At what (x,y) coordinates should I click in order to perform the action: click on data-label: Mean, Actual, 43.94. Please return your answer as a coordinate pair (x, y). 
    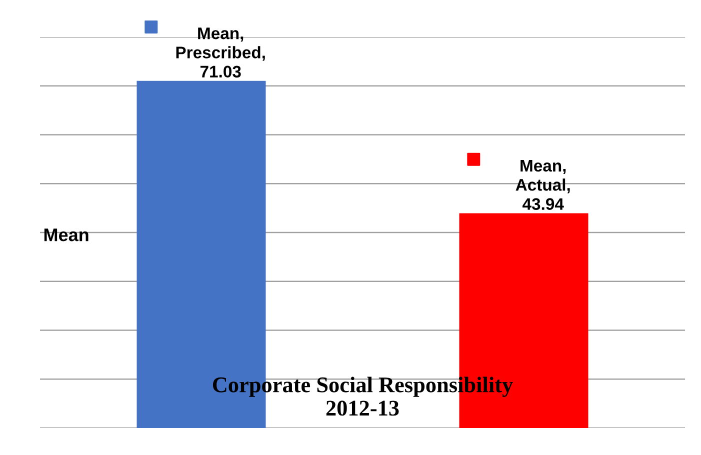
    Looking at the image, I should click on (543, 185).